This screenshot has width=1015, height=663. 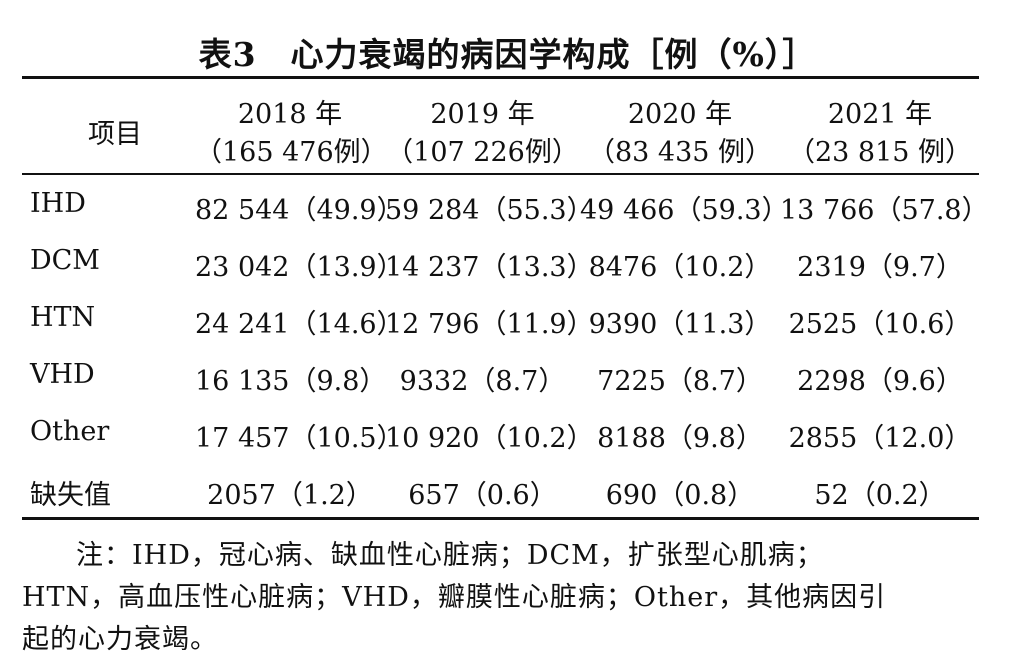 I want to click on header-count: （107 226例）, so click(x=482, y=152).